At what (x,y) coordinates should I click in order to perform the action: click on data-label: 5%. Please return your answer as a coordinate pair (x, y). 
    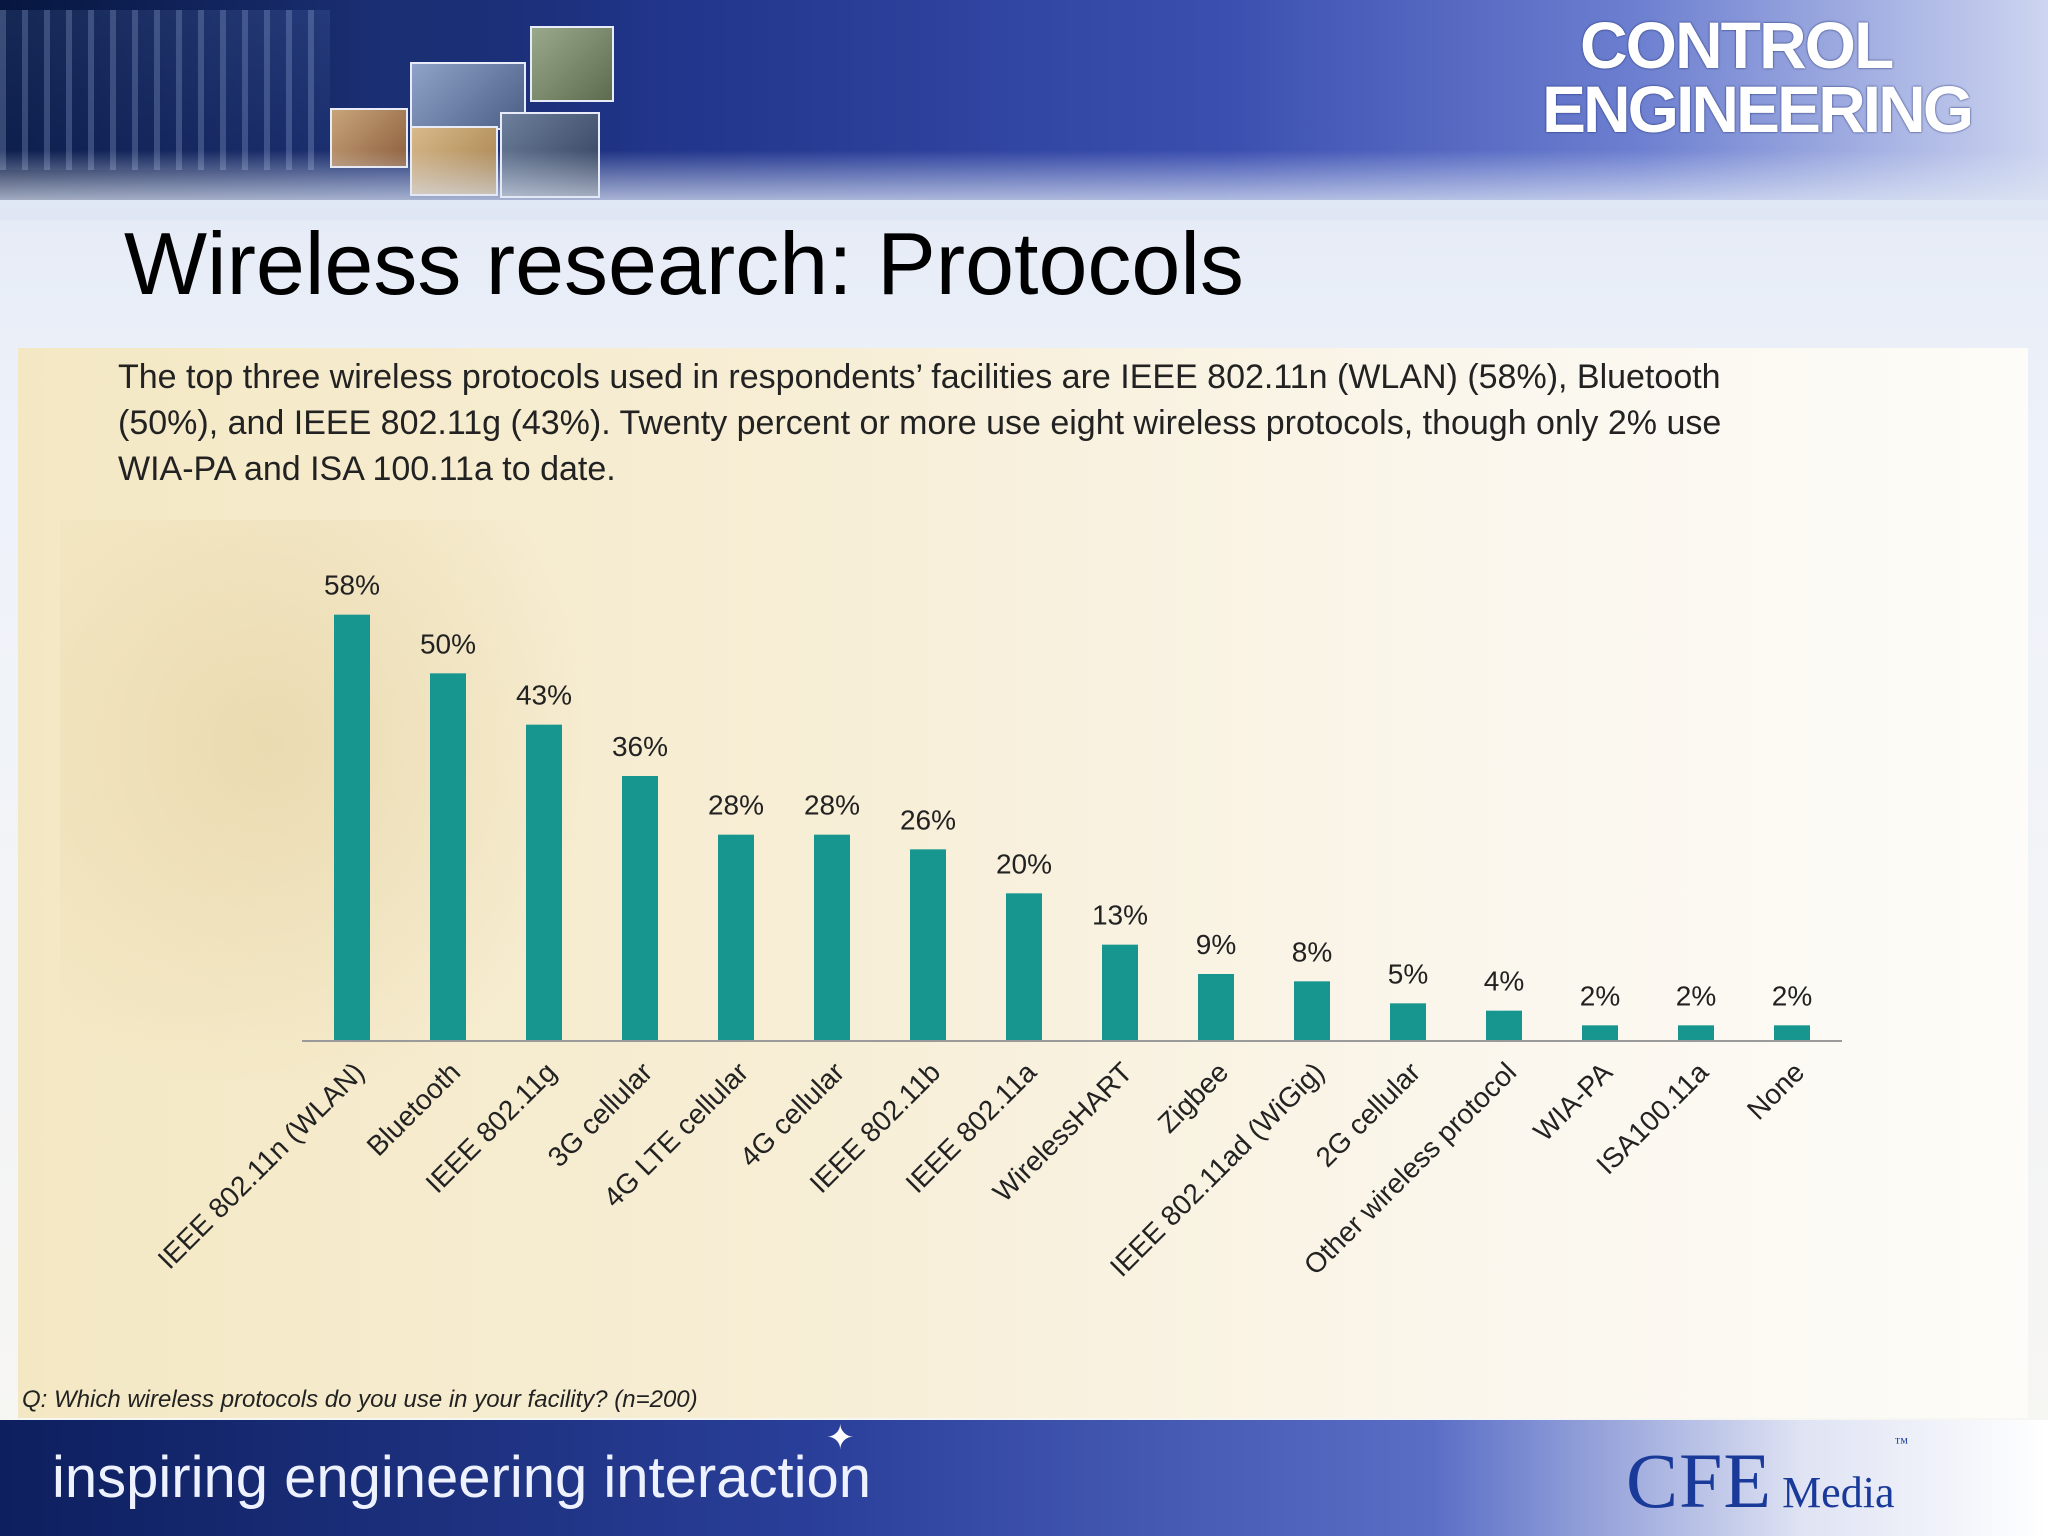
    Looking at the image, I should click on (1408, 973).